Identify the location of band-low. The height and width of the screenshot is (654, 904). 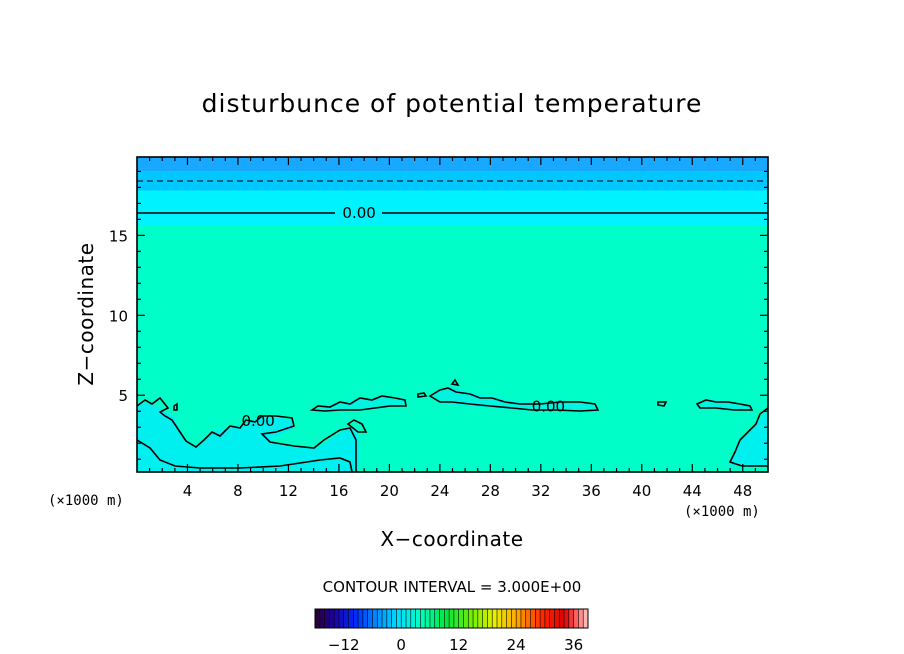
(452, 207).